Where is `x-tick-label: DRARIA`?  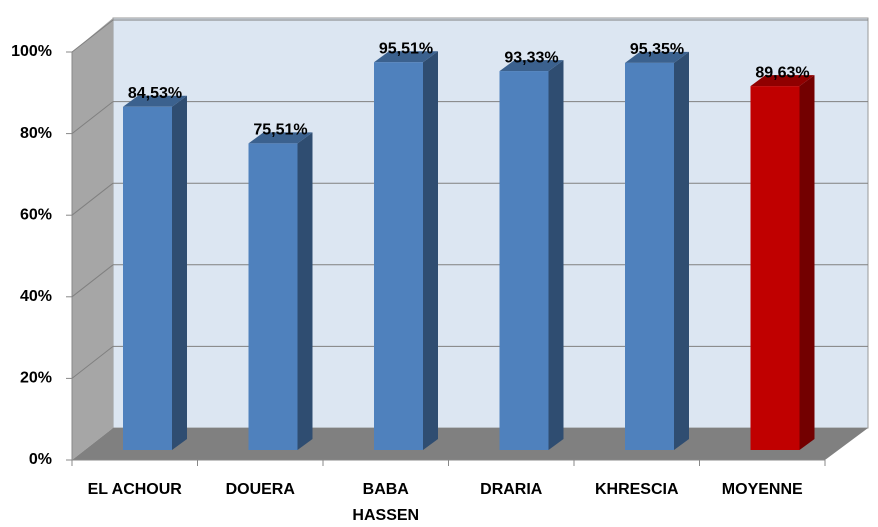
x-tick-label: DRARIA is located at coordinates (511, 489).